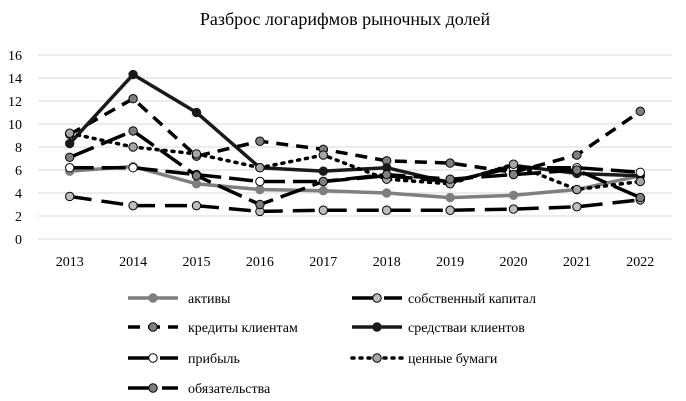  Describe the element at coordinates (214, 359) in the screenshot. I see `legend-label: прибыль` at that location.